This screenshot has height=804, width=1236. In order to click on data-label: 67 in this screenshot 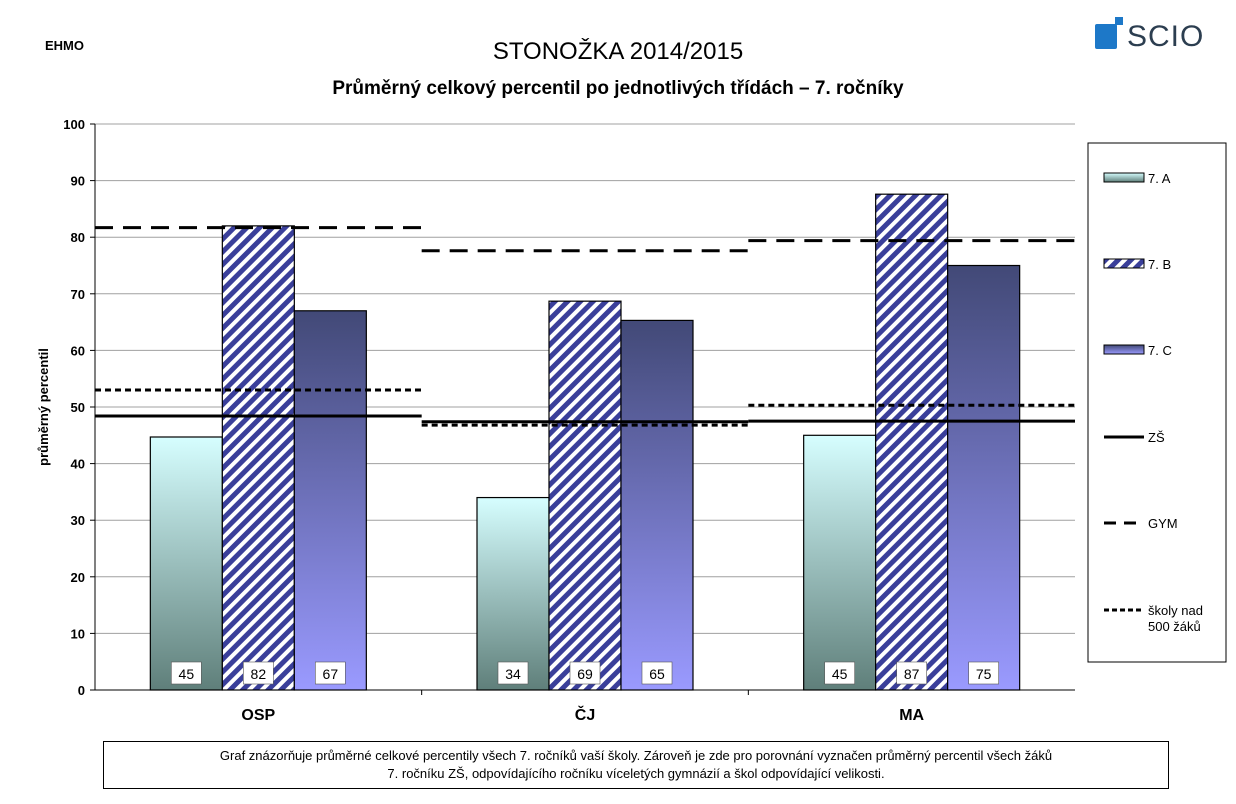, I will do `click(331, 674)`.